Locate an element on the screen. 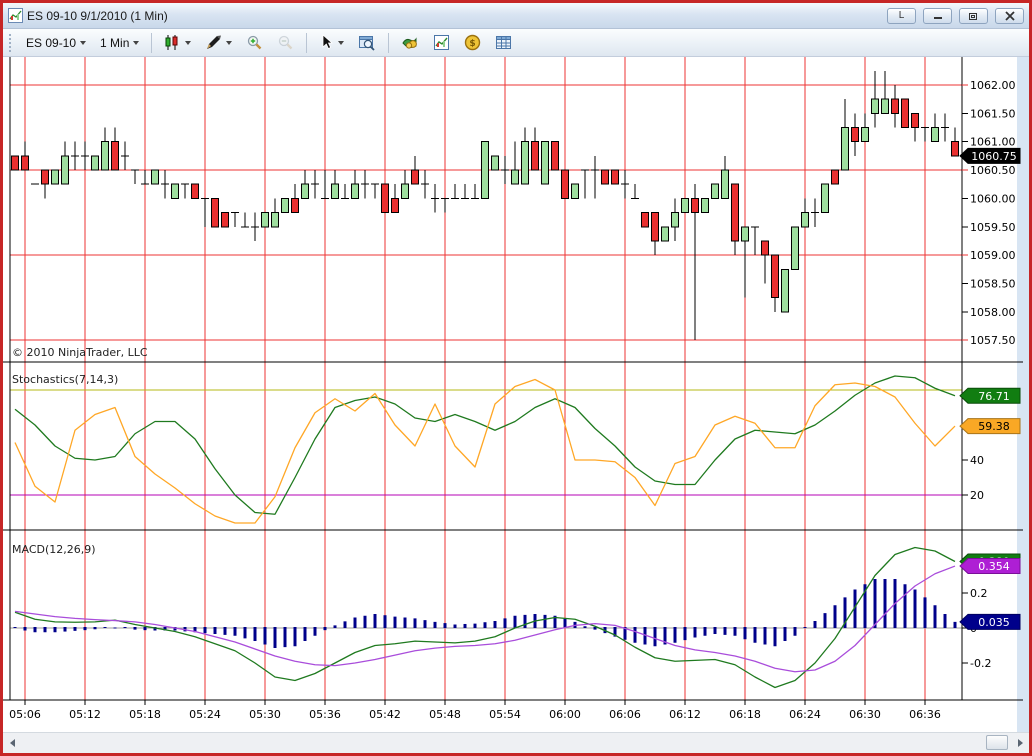  svg-text: 1060.75 is located at coordinates (994, 156).